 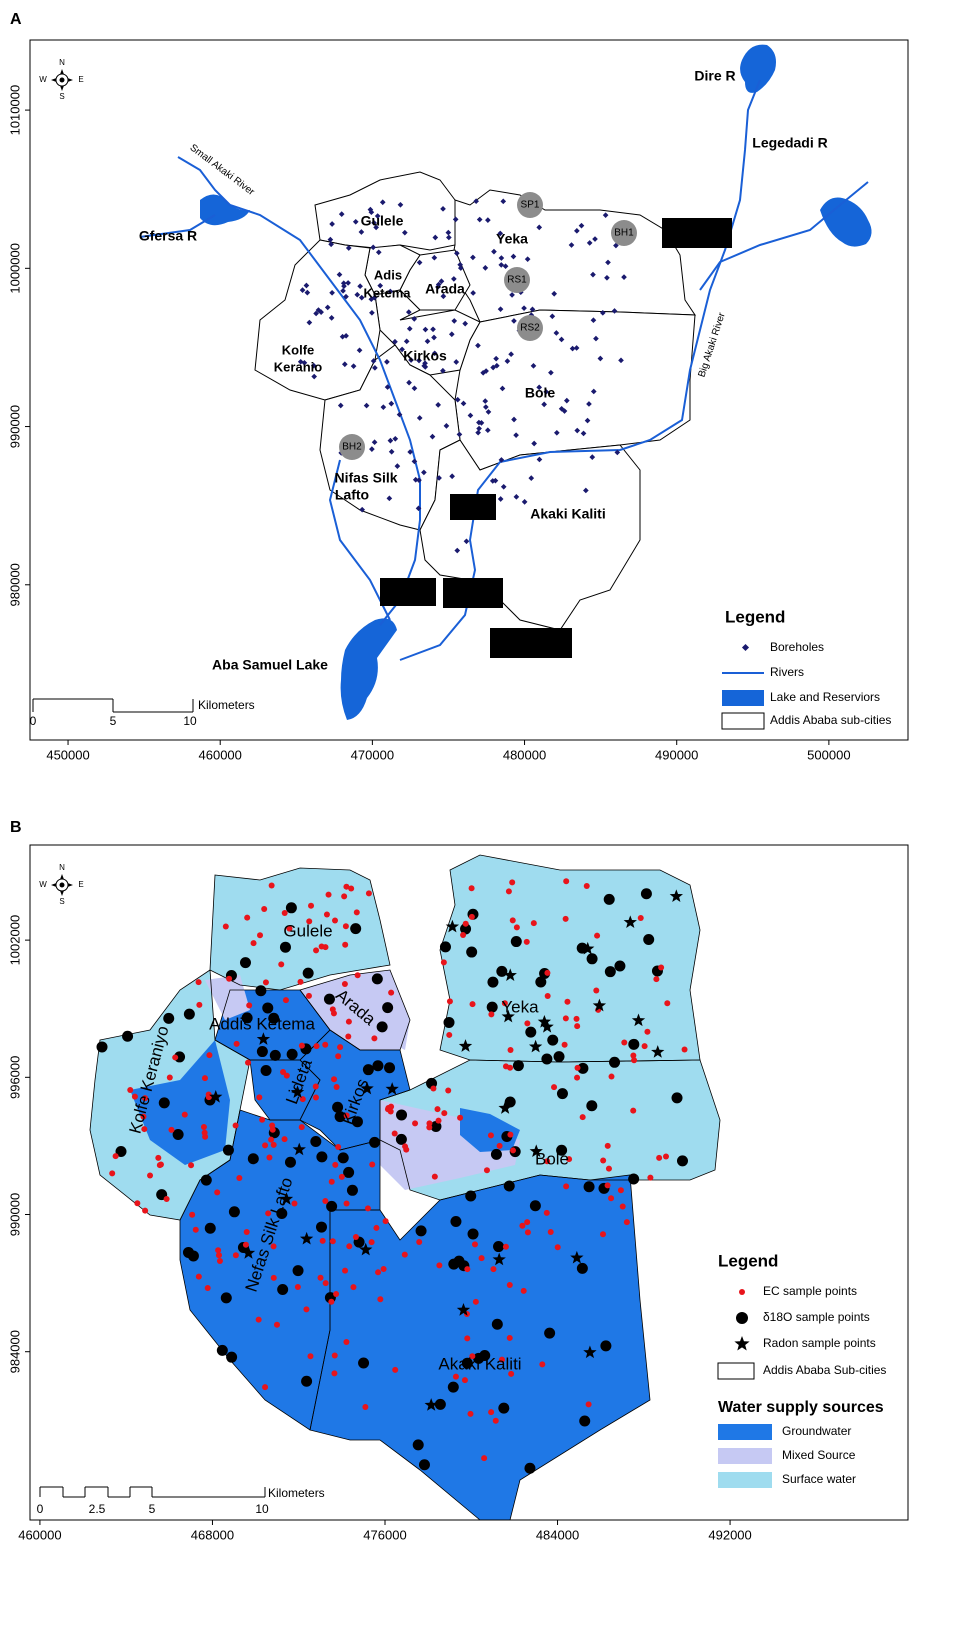 I want to click on compass-label: N, so click(x=62, y=62).